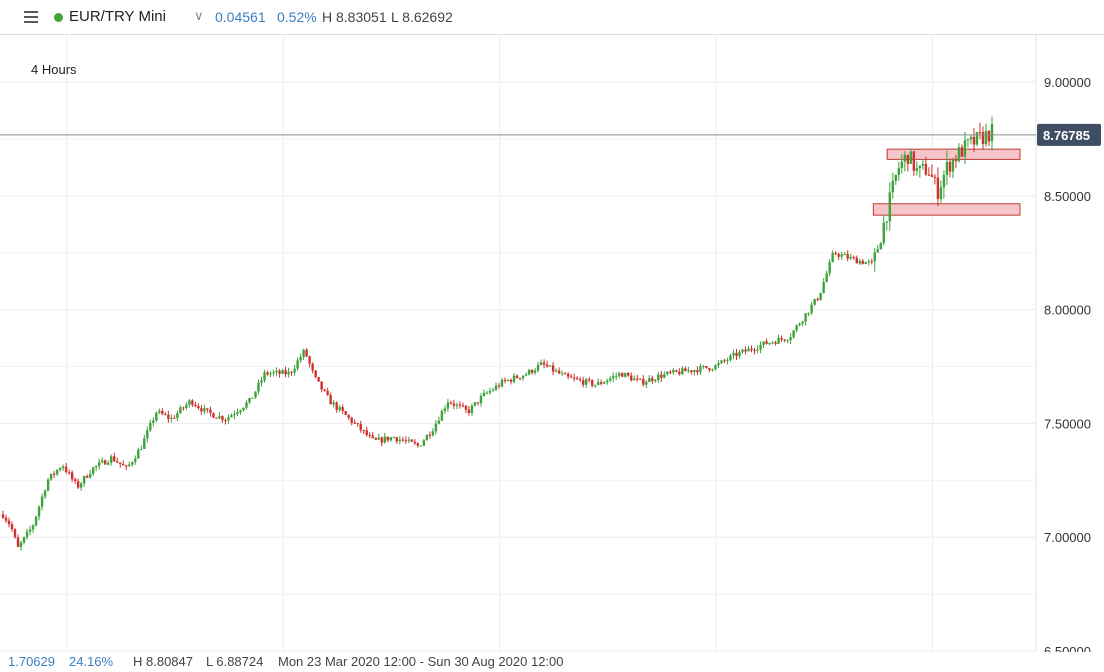 This screenshot has width=1104, height=672. Describe the element at coordinates (1067, 310) in the screenshot. I see `y-tick-label: 8.00000` at that location.